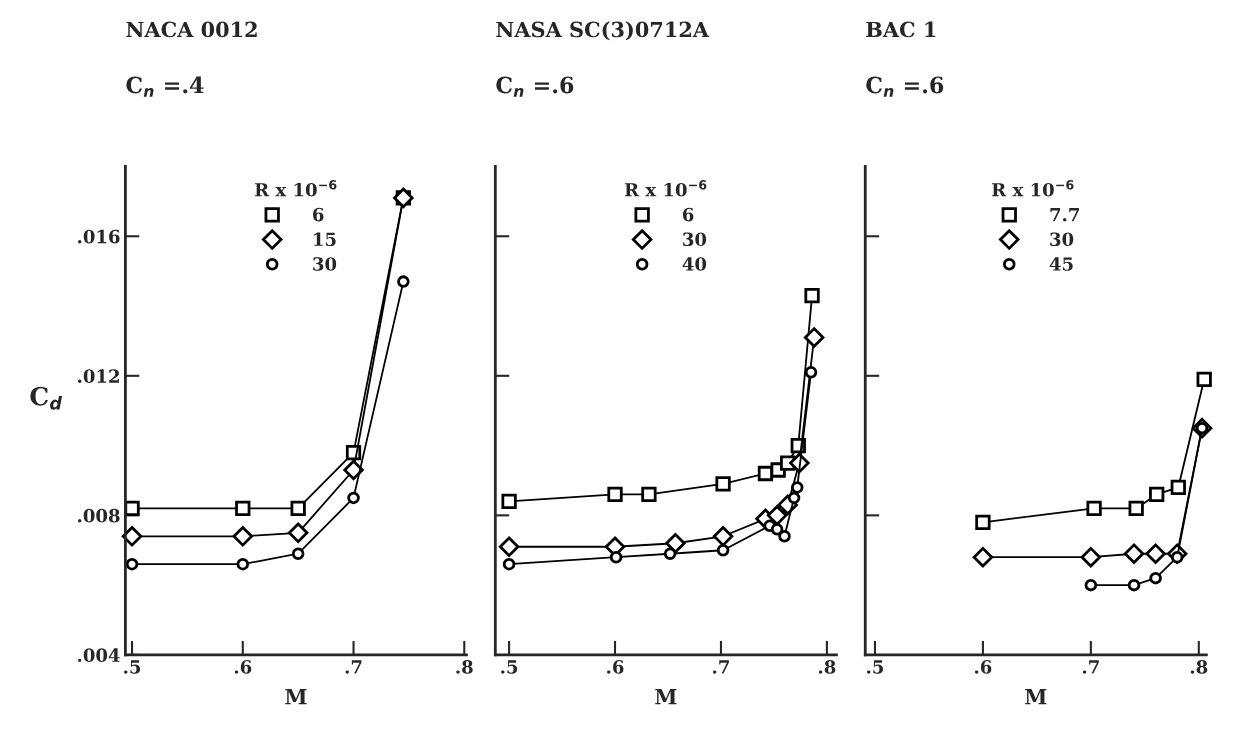  Describe the element at coordinates (99, 236) in the screenshot. I see `y-tick-label: .016` at that location.